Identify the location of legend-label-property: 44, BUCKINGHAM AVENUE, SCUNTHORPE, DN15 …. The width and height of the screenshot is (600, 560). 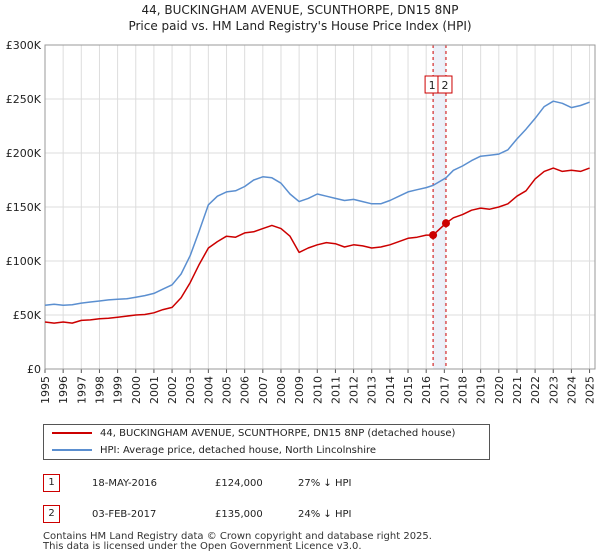
(278, 433).